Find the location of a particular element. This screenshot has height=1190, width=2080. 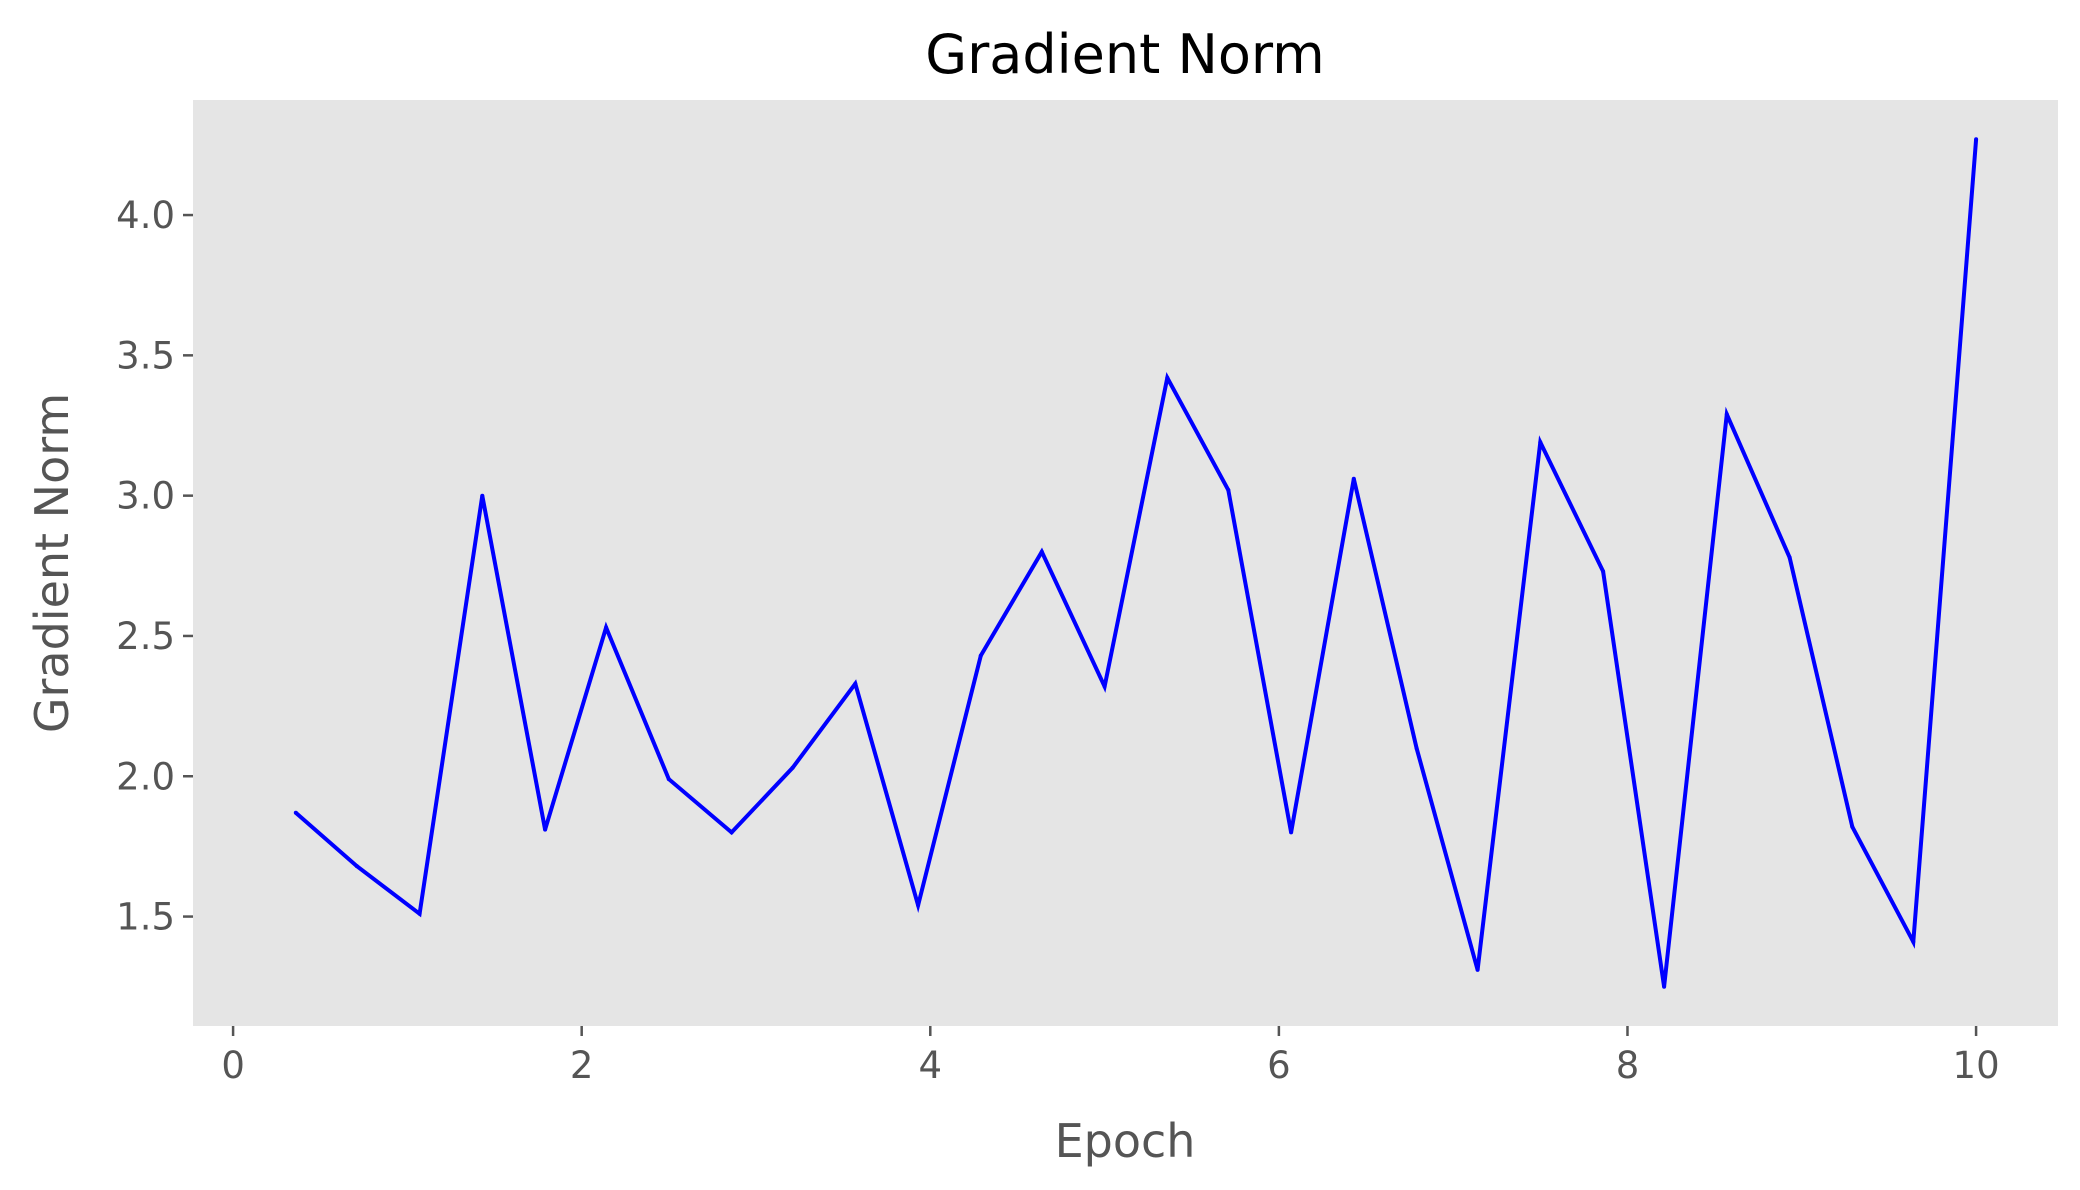

y-tick-label: 2.0 is located at coordinates (145, 776).